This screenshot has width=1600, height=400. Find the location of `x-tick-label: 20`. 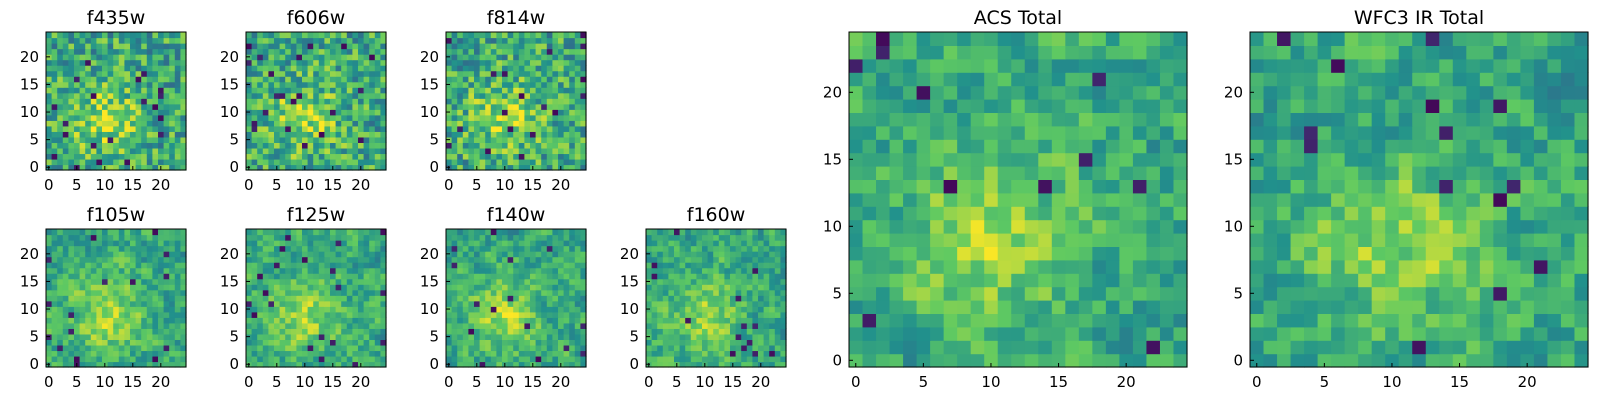

x-tick-label: 20 is located at coordinates (760, 382).